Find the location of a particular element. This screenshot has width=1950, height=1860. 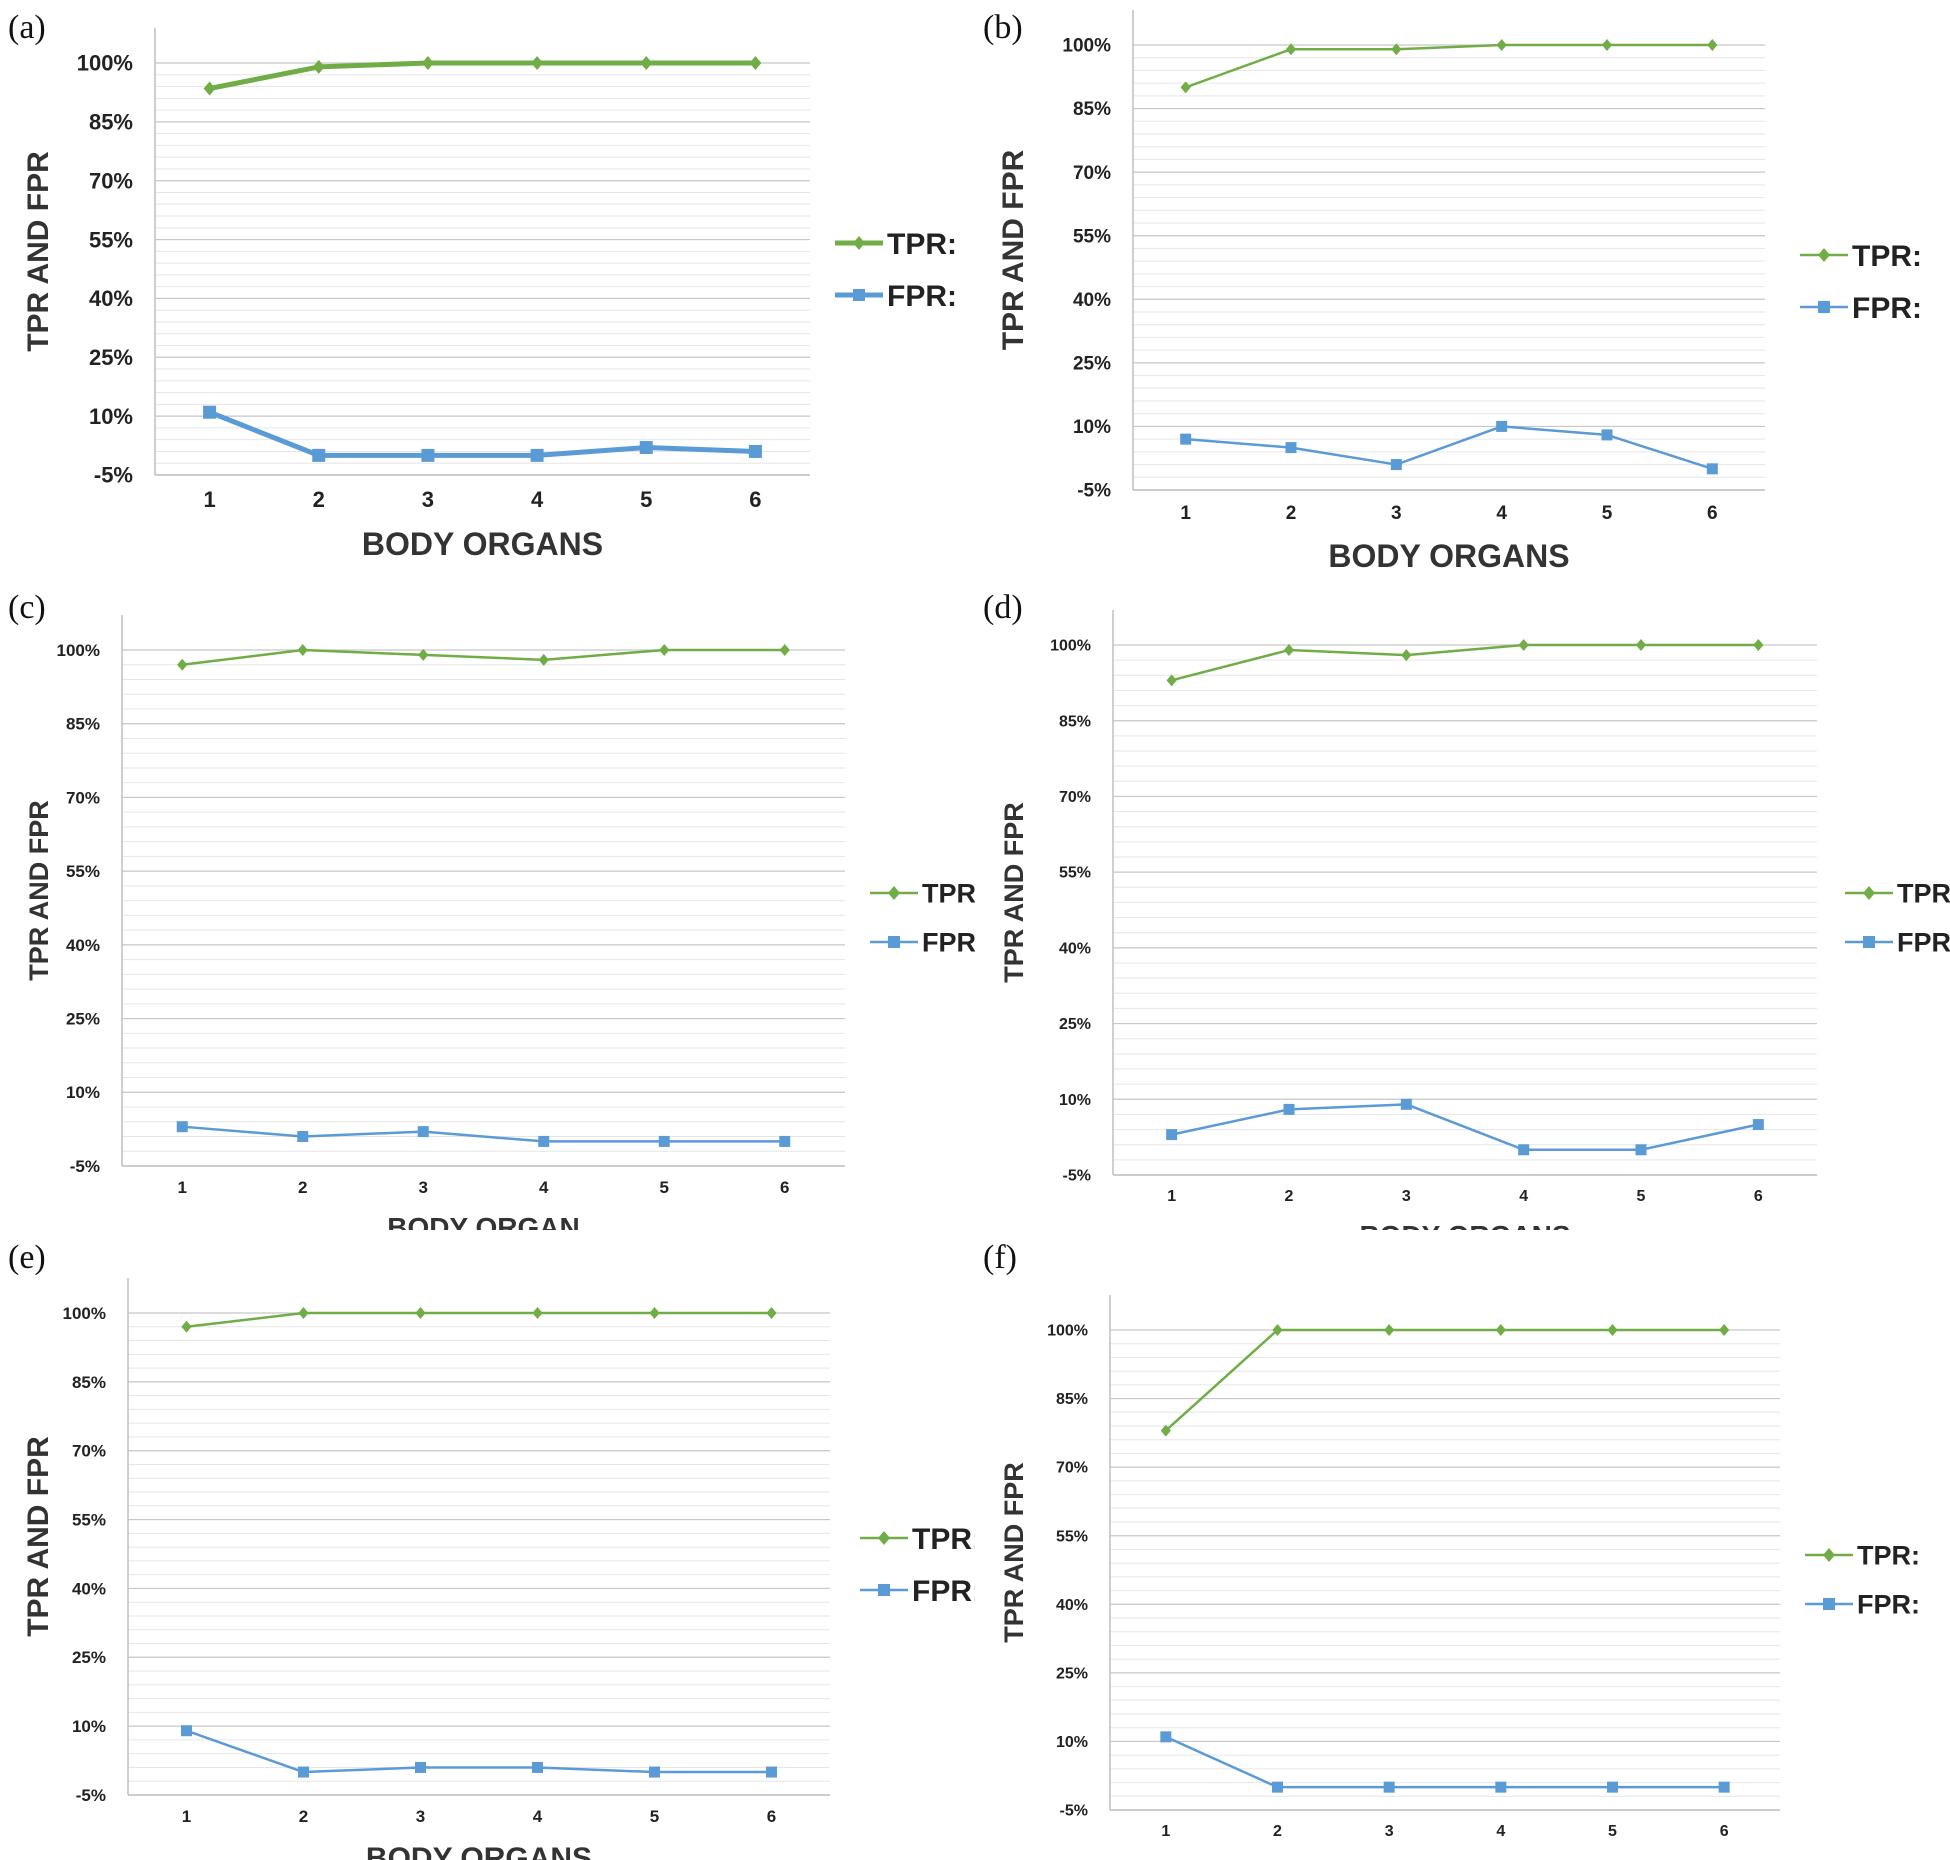

panel-label: (b) is located at coordinates (1003, 27).